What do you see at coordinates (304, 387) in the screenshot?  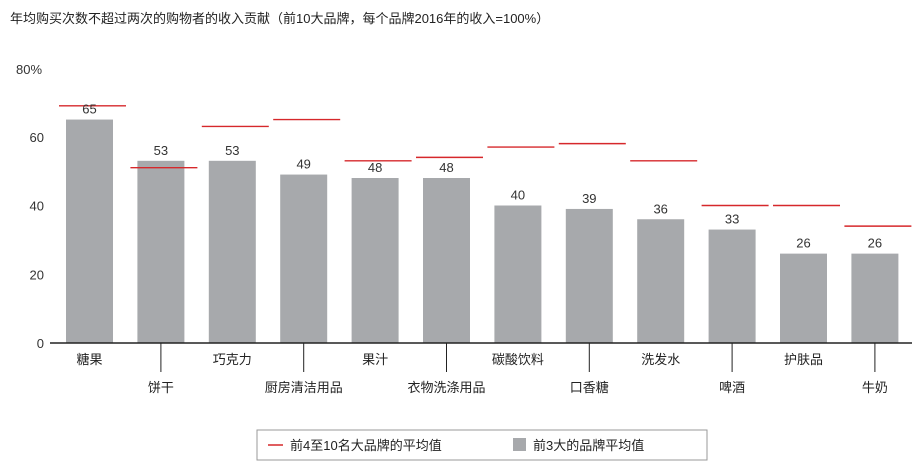 I see `category-label: 厨房清洁用品` at bounding box center [304, 387].